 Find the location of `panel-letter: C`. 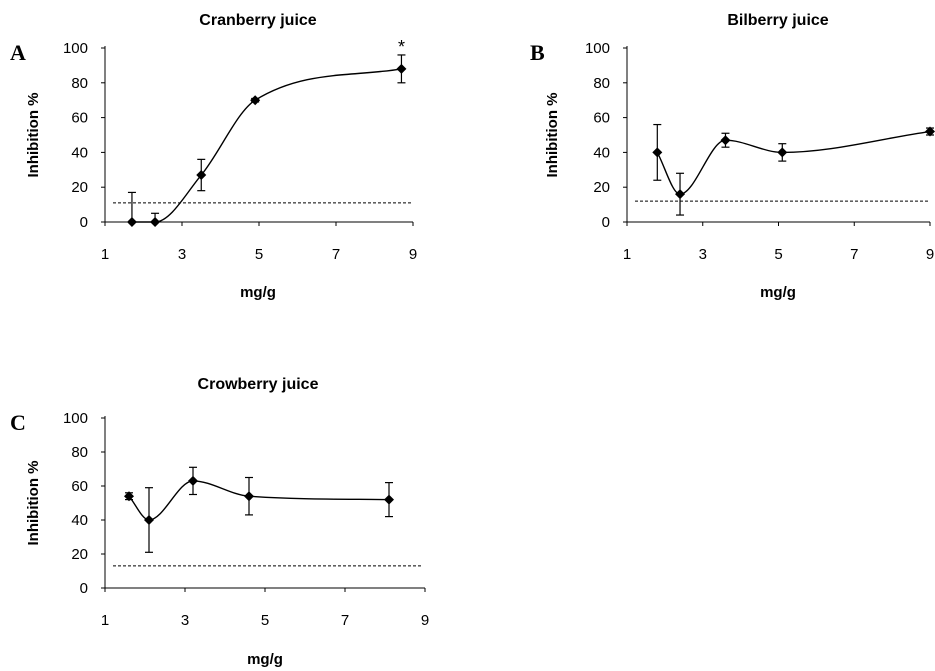

panel-letter: C is located at coordinates (18, 422).